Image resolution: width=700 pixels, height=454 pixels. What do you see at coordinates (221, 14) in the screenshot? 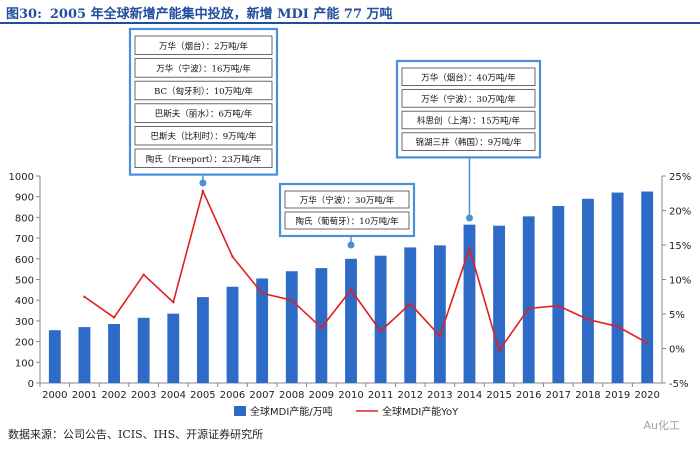
I see `figure-title-text: 2005 年全球新增产能集中投放，新增 MDI 产能 77 万吨` at bounding box center [221, 14].